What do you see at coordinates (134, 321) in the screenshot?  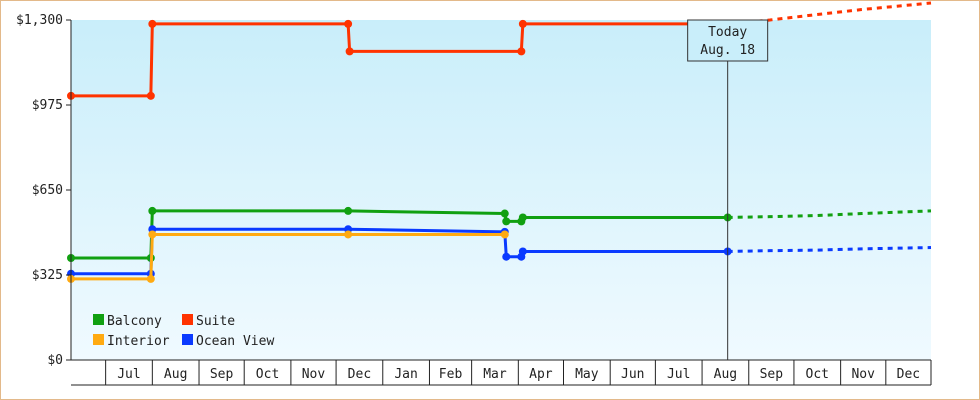 I see `legend-label: Balcony` at bounding box center [134, 321].